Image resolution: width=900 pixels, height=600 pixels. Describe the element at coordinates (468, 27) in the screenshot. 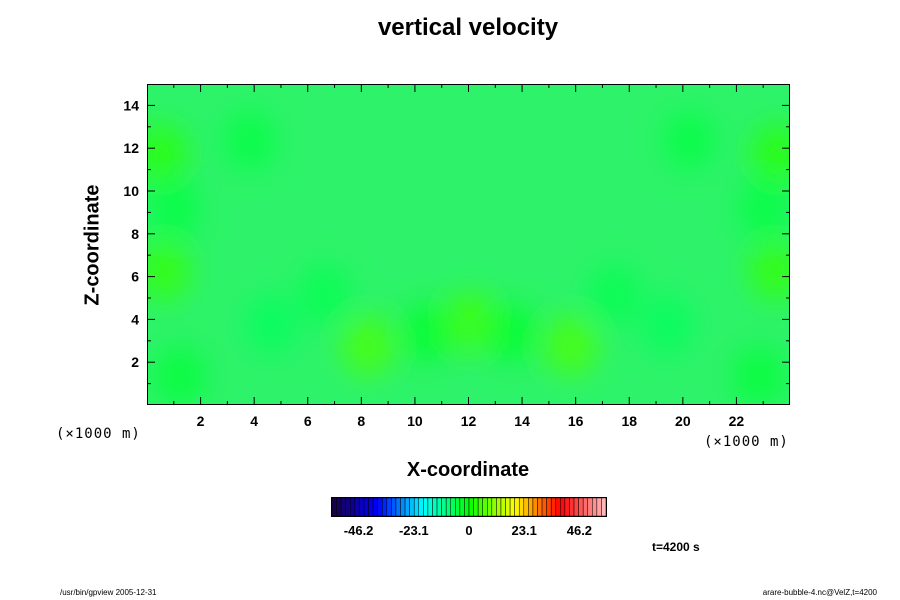

I see `chart-title: vertical velocity` at that location.